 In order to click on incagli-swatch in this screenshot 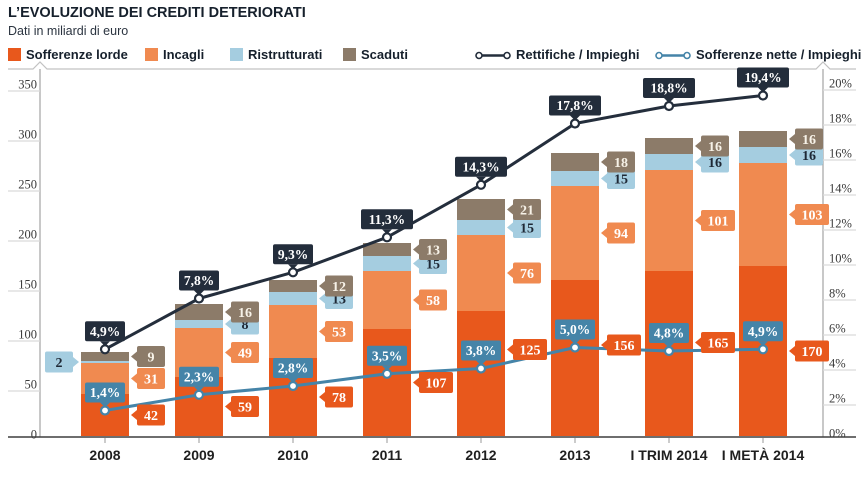, I will do `click(151, 54)`.